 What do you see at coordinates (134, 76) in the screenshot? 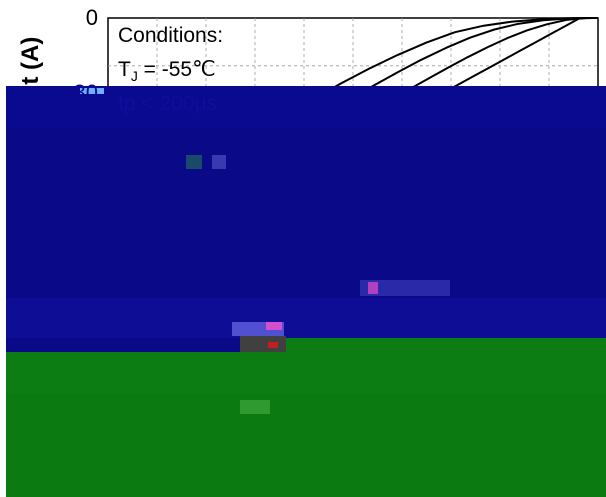
I see `annotation-tj-sub: J` at bounding box center [134, 76].